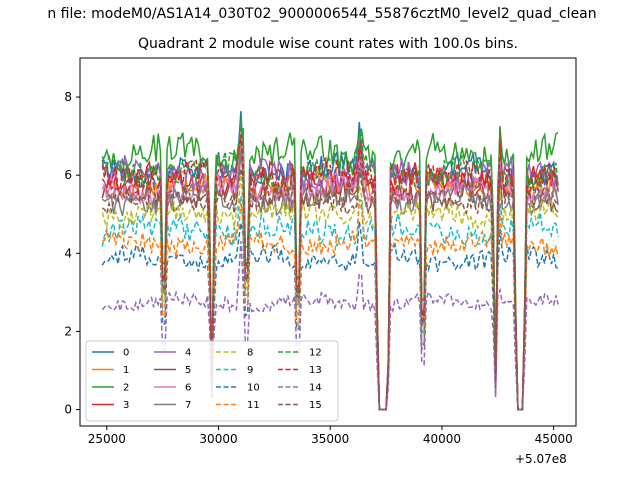  Describe the element at coordinates (250, 370) in the screenshot. I see `legend-label-9: 9` at that location.